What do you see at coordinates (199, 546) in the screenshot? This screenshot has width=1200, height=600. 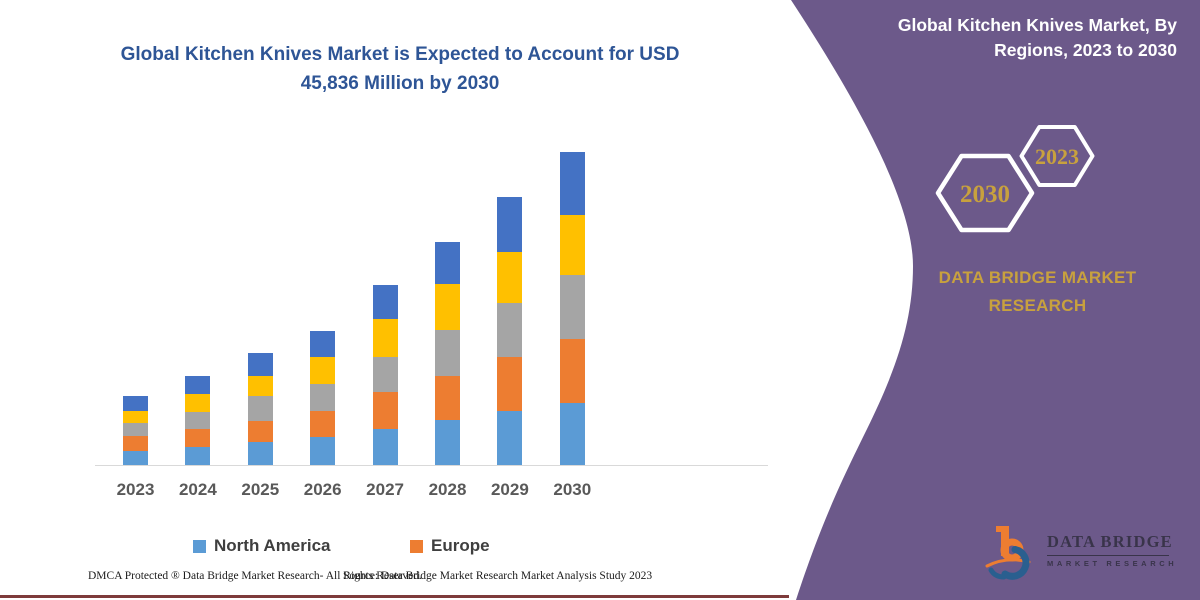 I see `legend-swatch-north-america` at bounding box center [199, 546].